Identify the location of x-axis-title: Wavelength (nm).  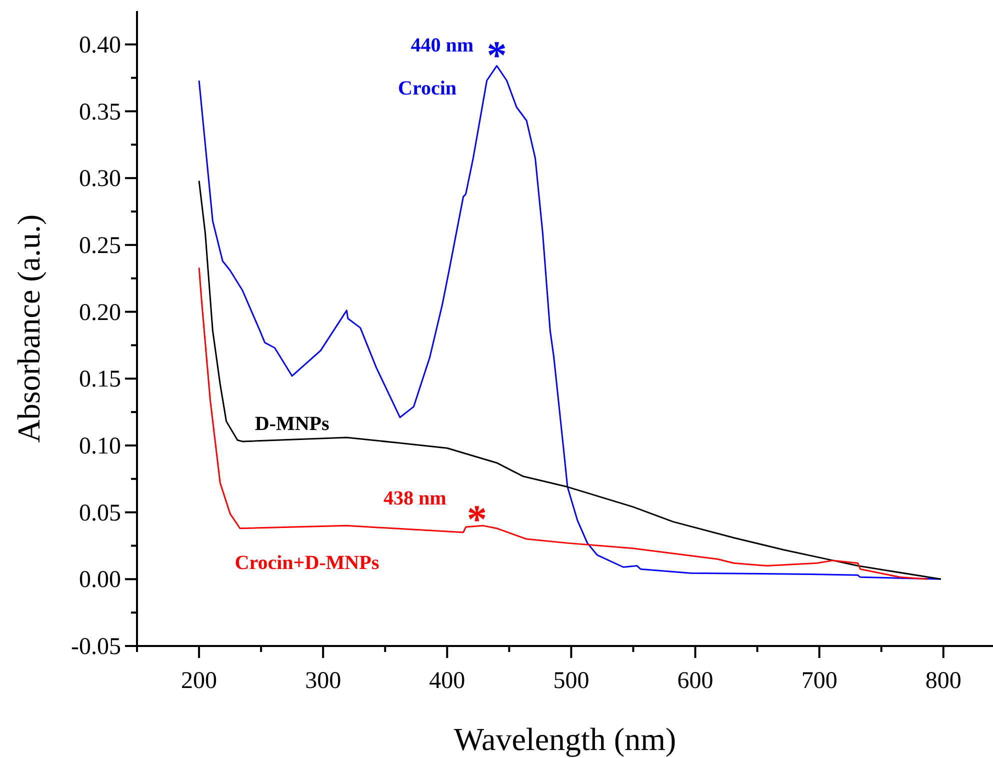
(565, 739).